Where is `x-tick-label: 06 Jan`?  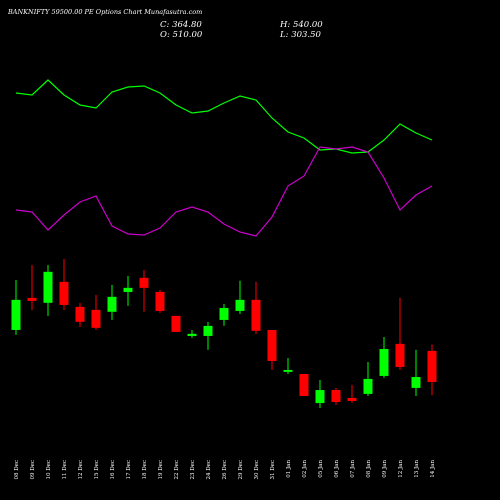
x-tick-label: 06 Jan is located at coordinates (337, 469).